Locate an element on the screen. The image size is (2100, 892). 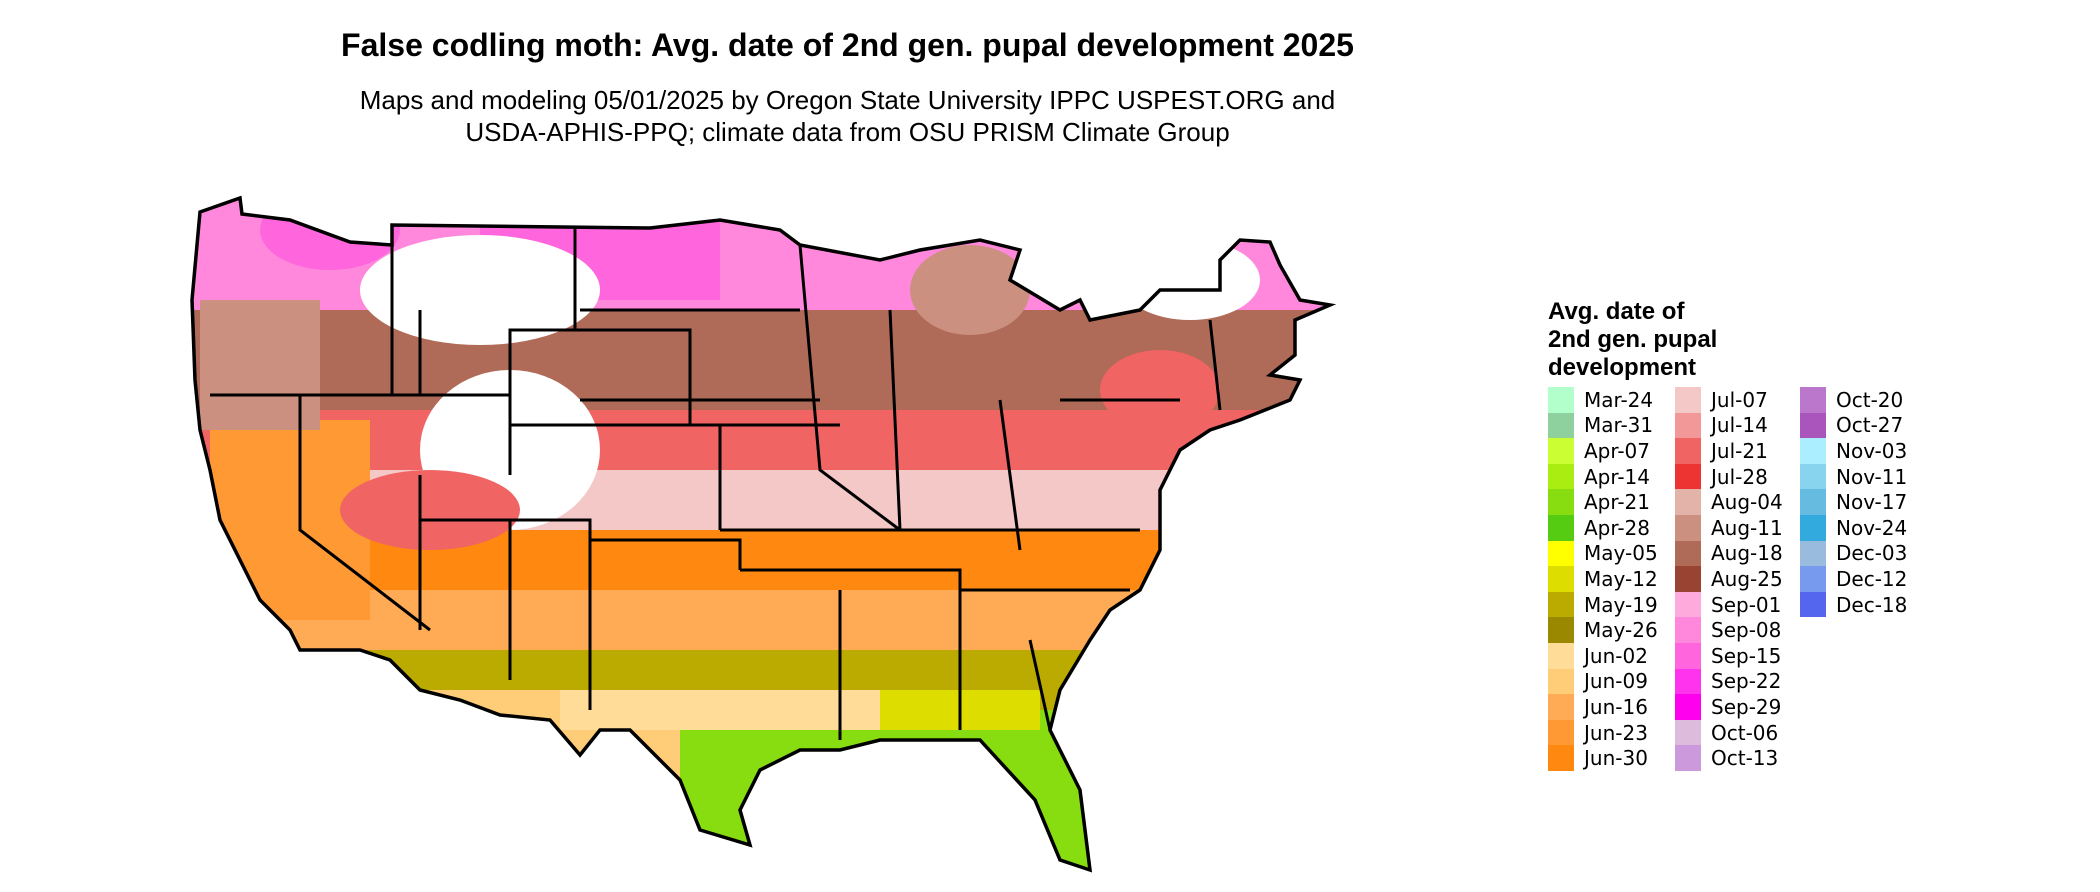
legend-label: Apr-21 is located at coordinates (1617, 502).